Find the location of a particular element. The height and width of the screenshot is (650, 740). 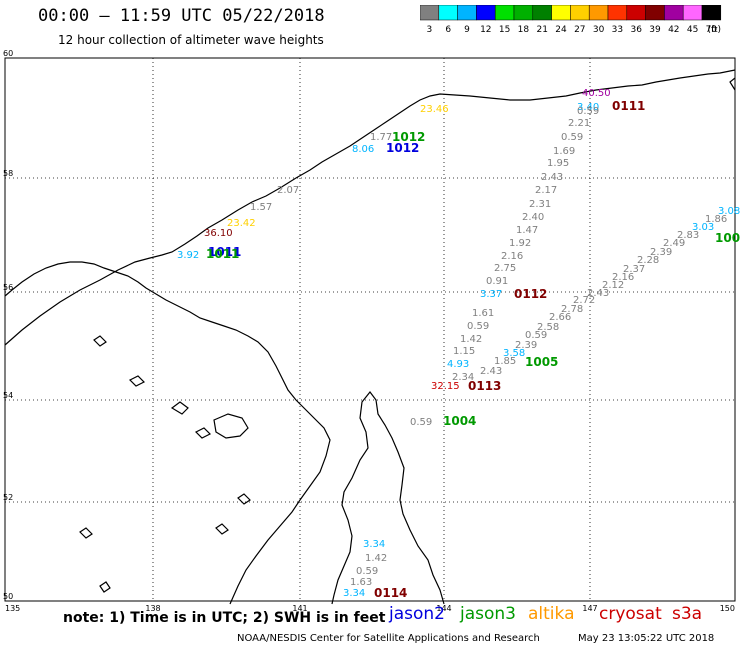

latitude-label: 58 is located at coordinates (8, 173).